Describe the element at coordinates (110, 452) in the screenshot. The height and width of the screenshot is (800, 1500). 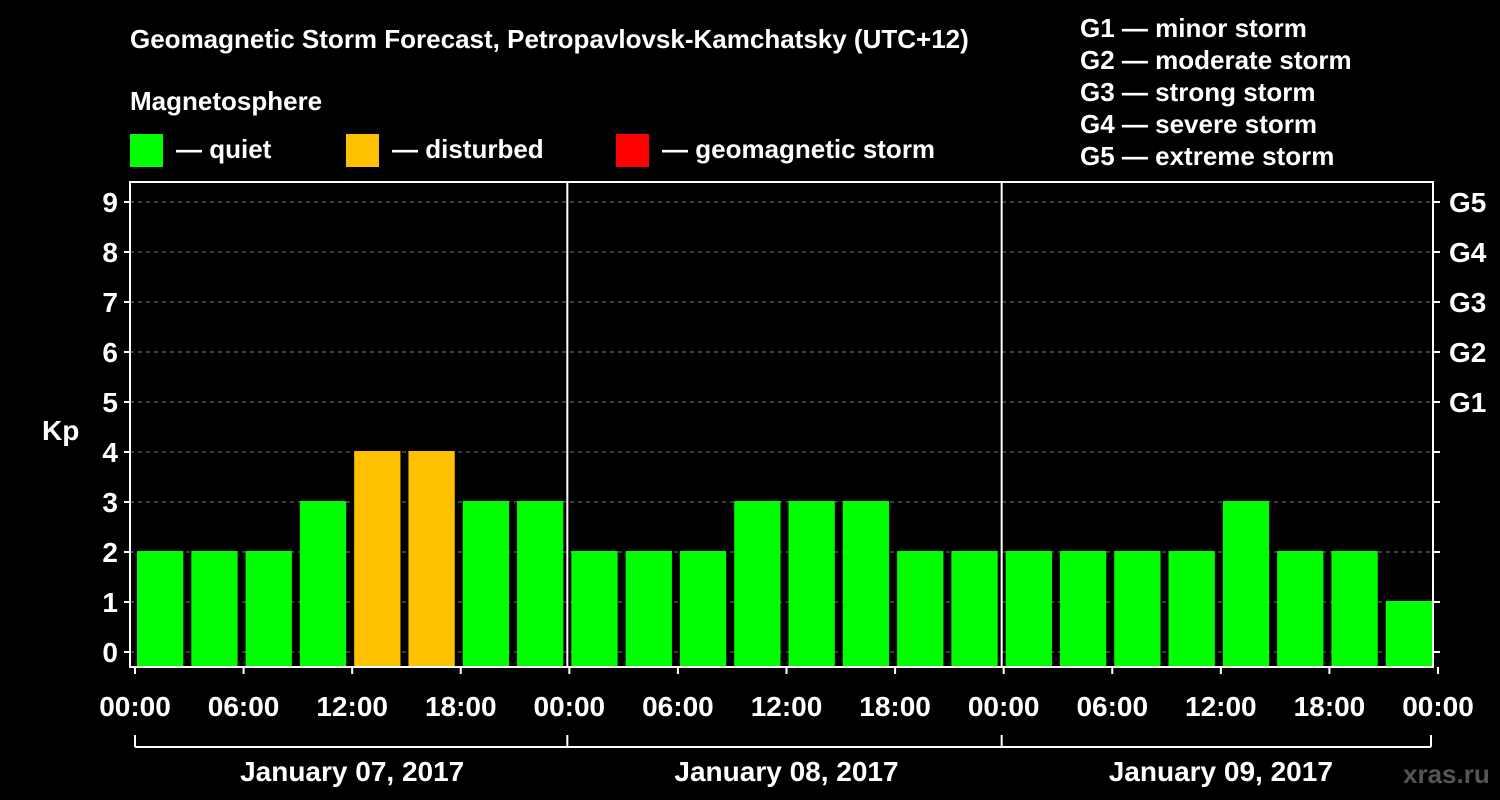
I see `y-tick-label: 4` at that location.